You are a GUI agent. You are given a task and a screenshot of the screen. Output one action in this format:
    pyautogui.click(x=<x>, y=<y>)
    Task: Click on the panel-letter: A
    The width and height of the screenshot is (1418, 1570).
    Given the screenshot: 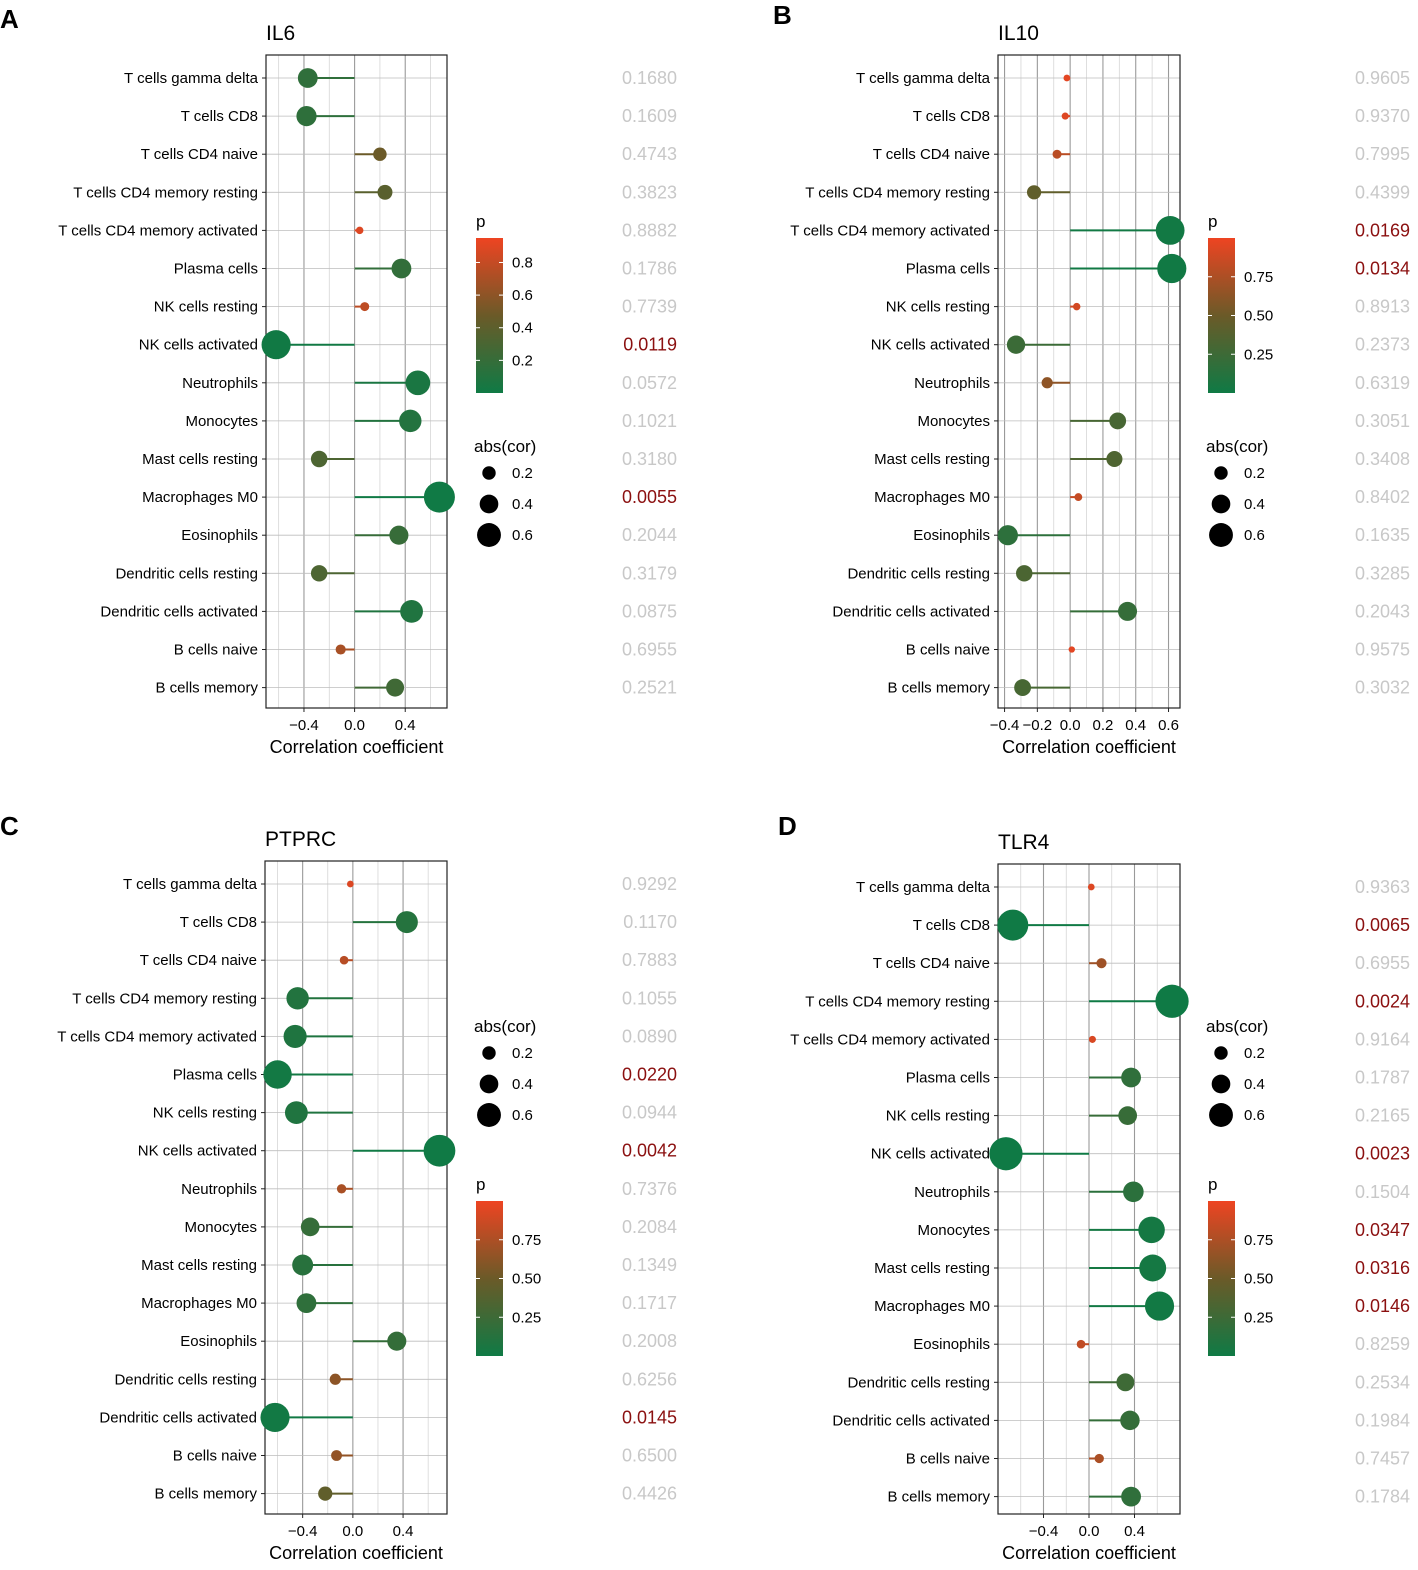 What is the action you would take?
    pyautogui.click(x=9, y=19)
    